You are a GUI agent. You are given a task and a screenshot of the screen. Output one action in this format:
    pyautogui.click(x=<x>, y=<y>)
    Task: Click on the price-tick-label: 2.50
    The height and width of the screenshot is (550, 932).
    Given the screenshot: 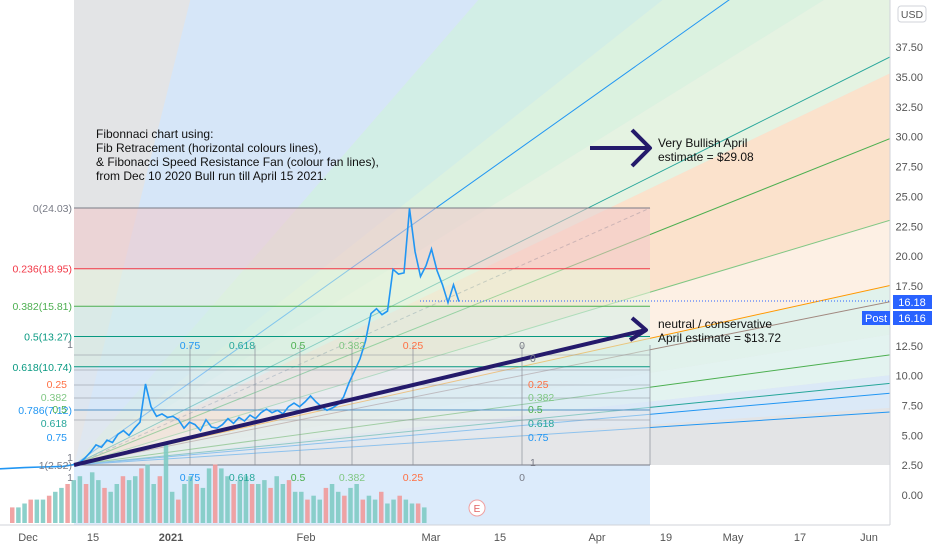 What is the action you would take?
    pyautogui.click(x=912, y=466)
    